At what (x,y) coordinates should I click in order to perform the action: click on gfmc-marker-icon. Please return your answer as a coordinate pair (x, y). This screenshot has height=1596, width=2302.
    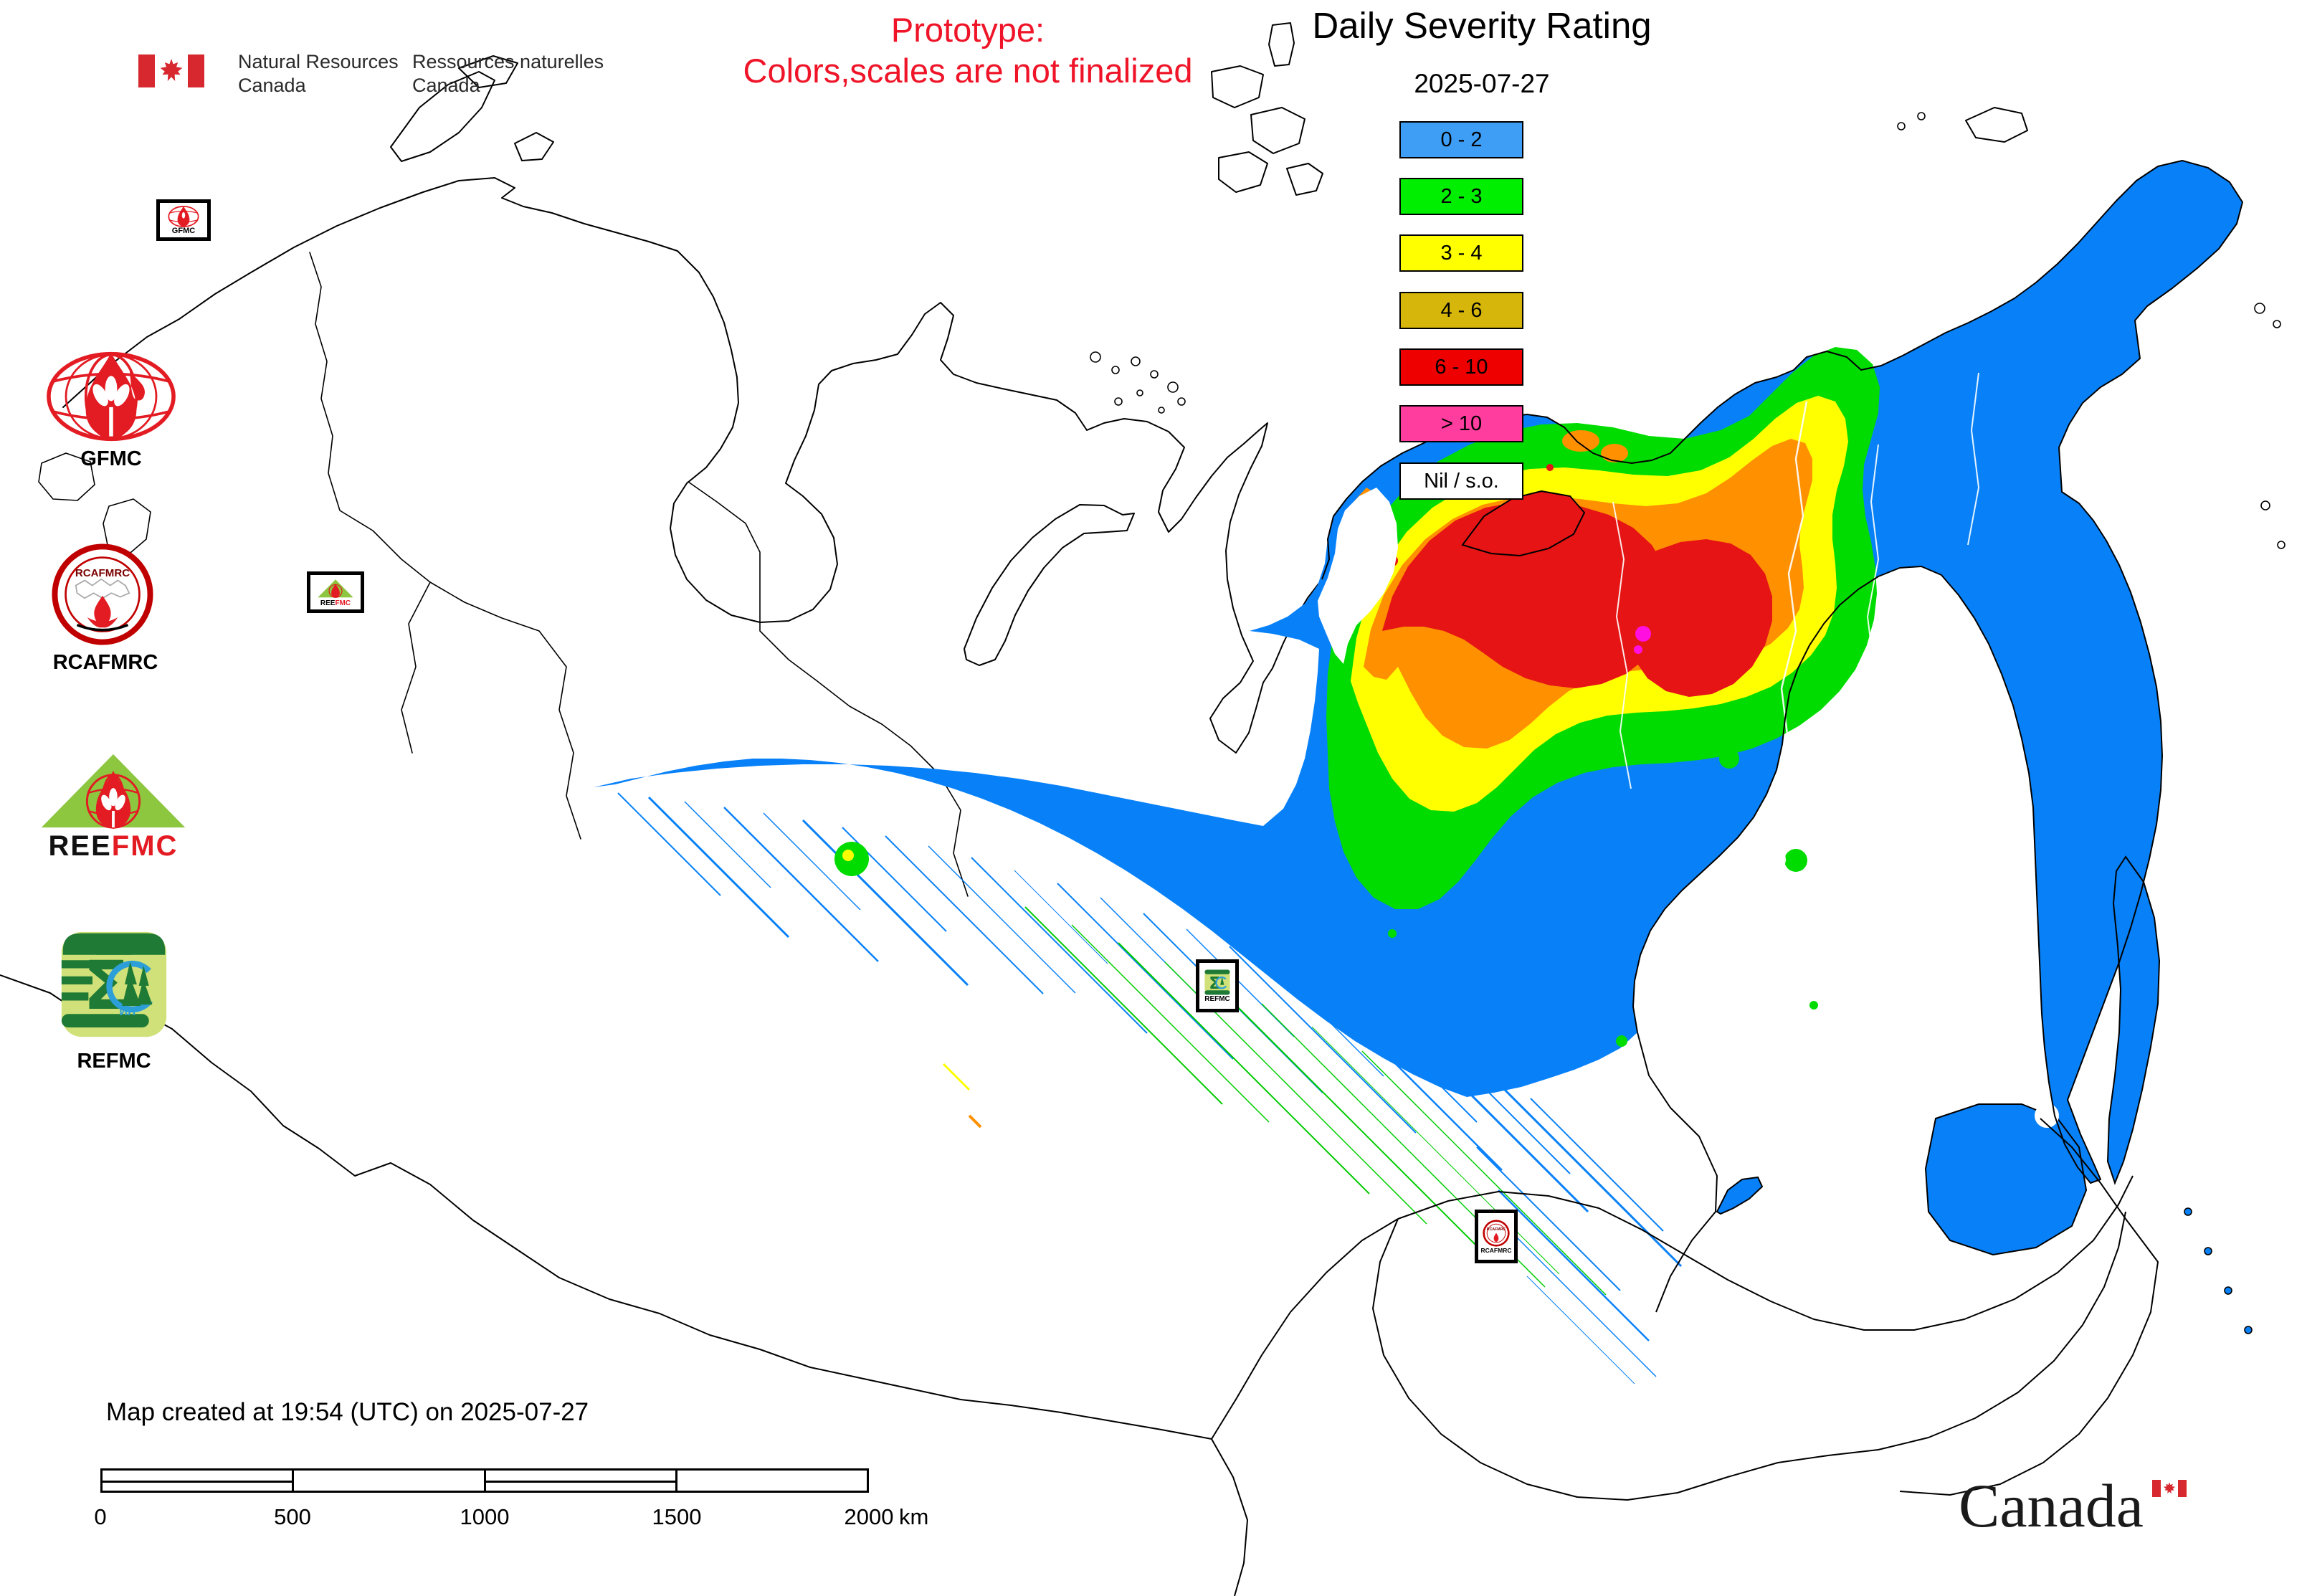
    Looking at the image, I should click on (184, 216).